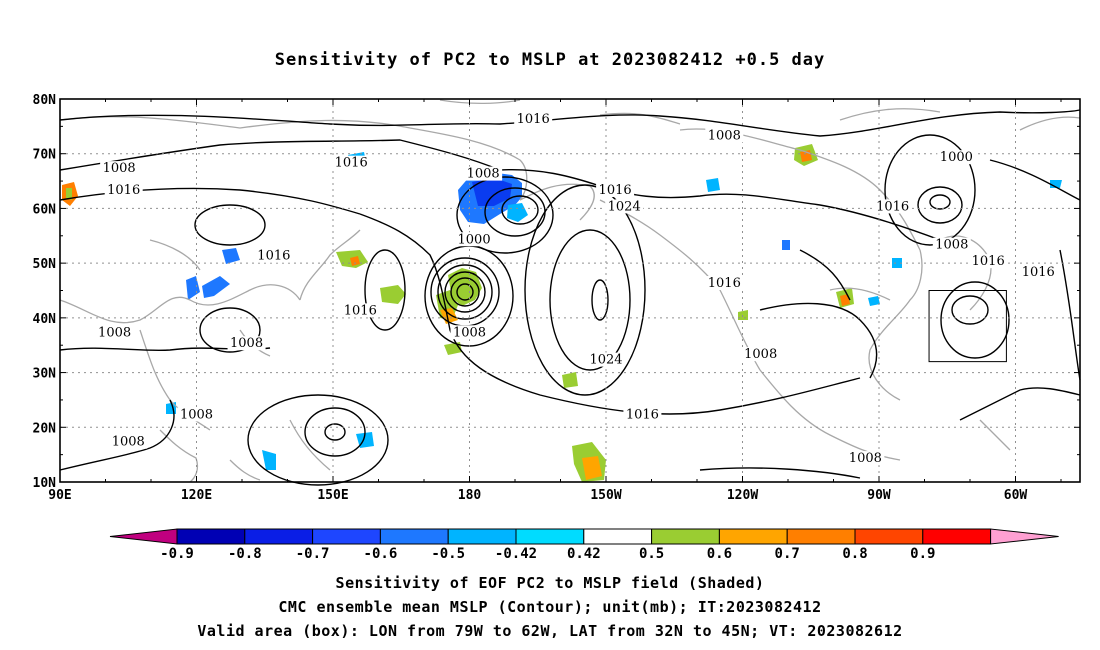 This screenshot has width=1100, height=650. I want to click on lon-tick-label: 180, so click(470, 495).